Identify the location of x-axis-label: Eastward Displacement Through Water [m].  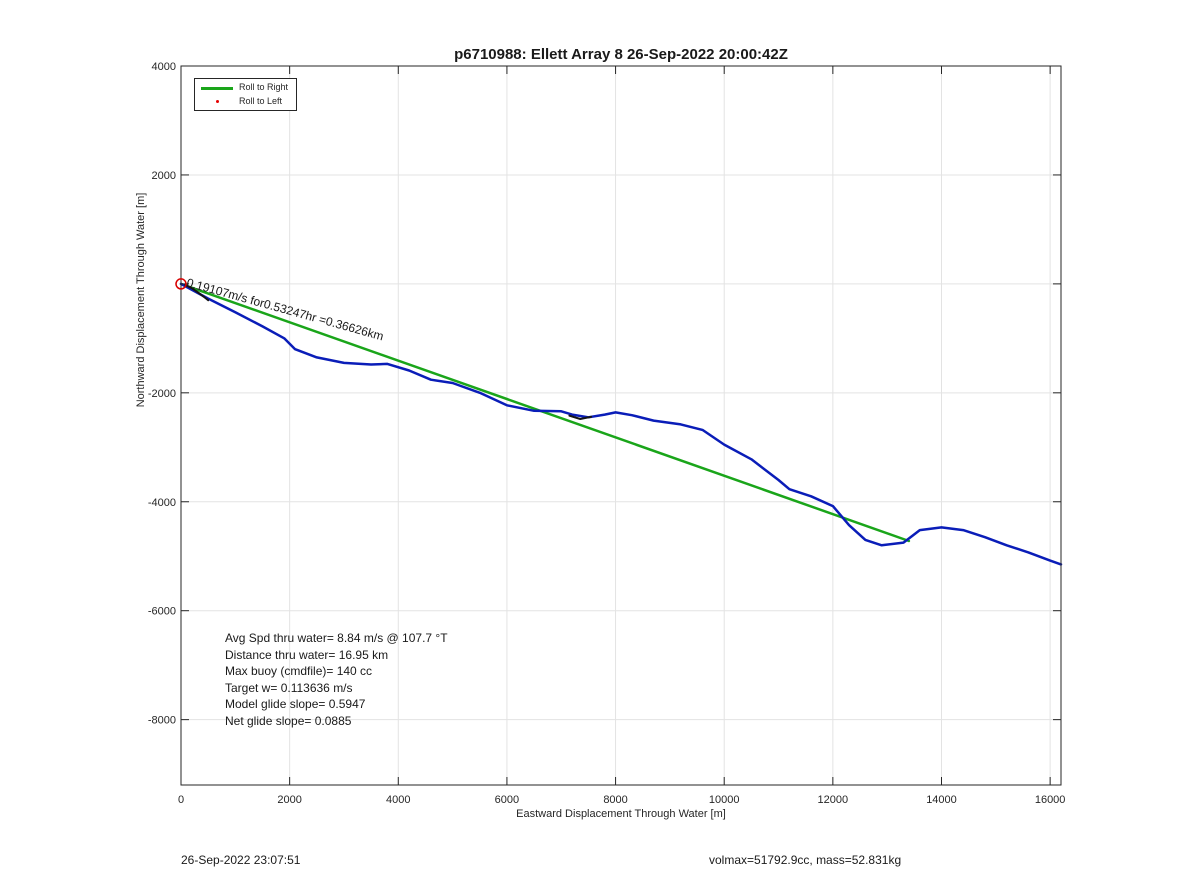
(621, 814).